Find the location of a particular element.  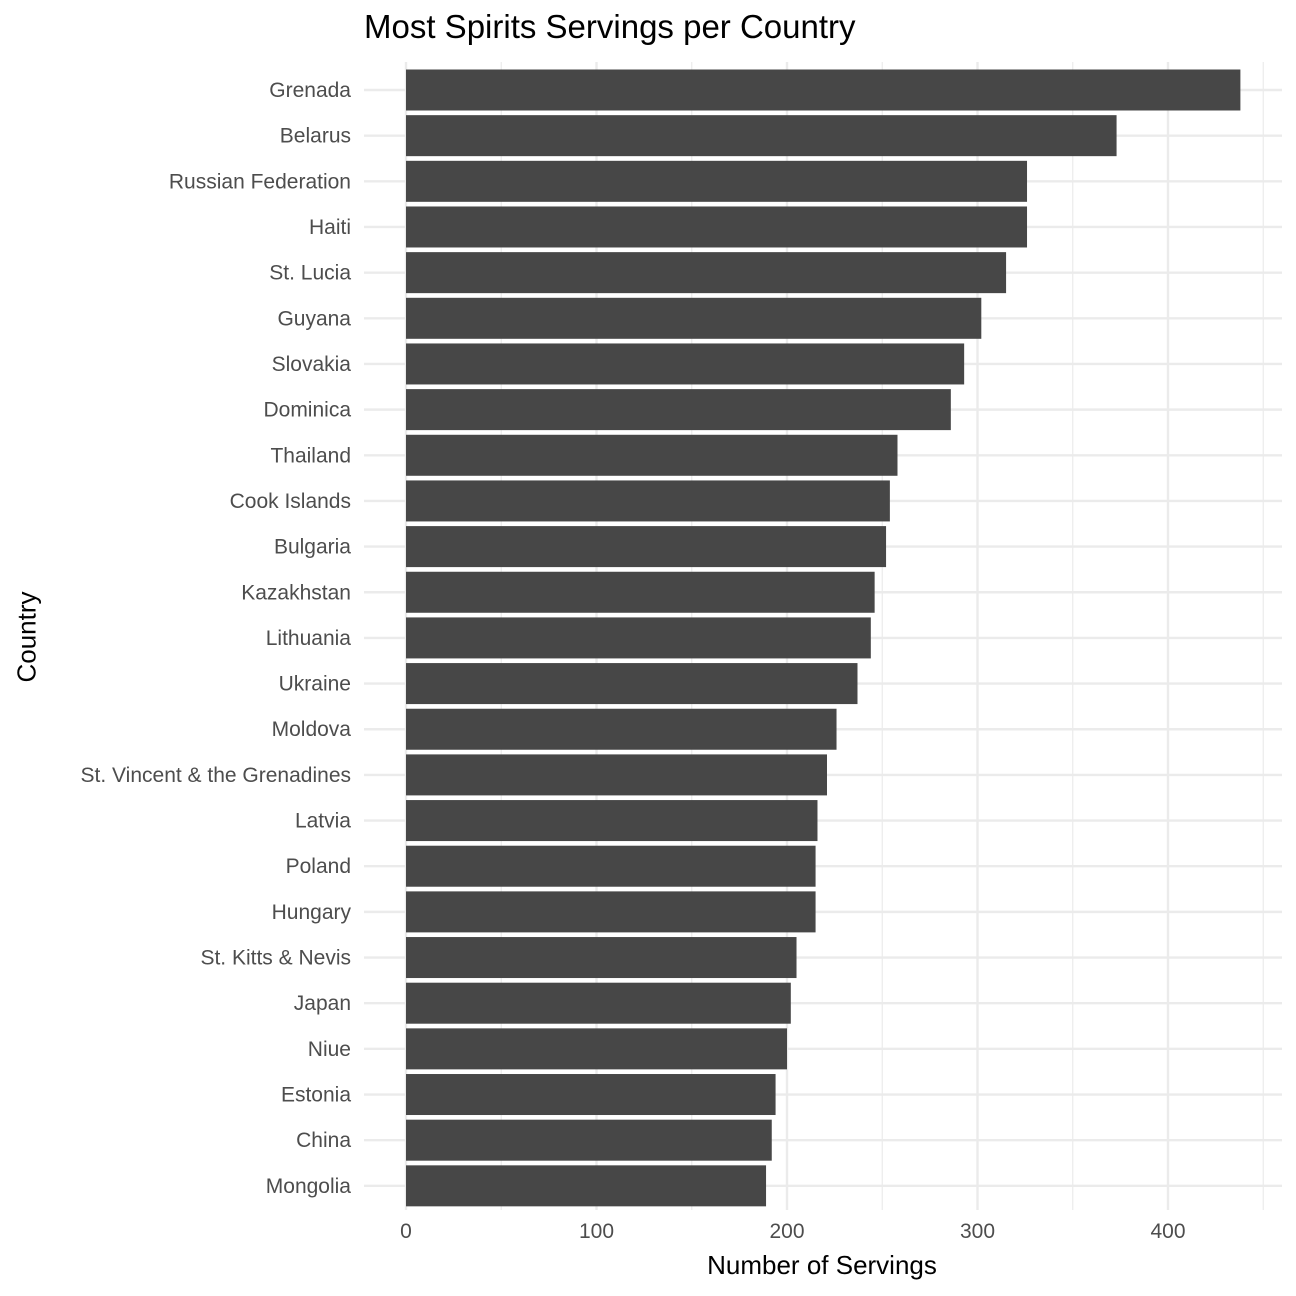

bar-st-lucia is located at coordinates (706, 273).